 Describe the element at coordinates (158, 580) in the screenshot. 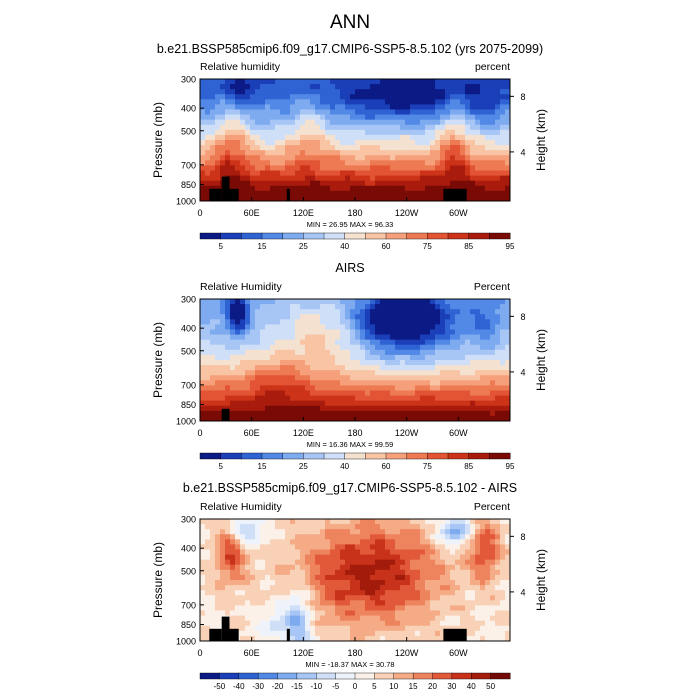

I see `y-axis-title: Pressure (mb)` at that location.